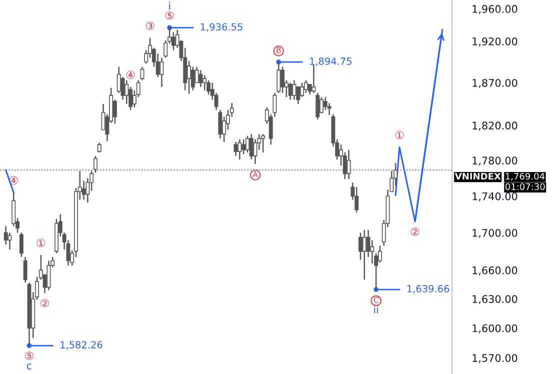 This screenshot has width=554, height=374. I want to click on y-tick-label: 1,960.00, so click(495, 9).